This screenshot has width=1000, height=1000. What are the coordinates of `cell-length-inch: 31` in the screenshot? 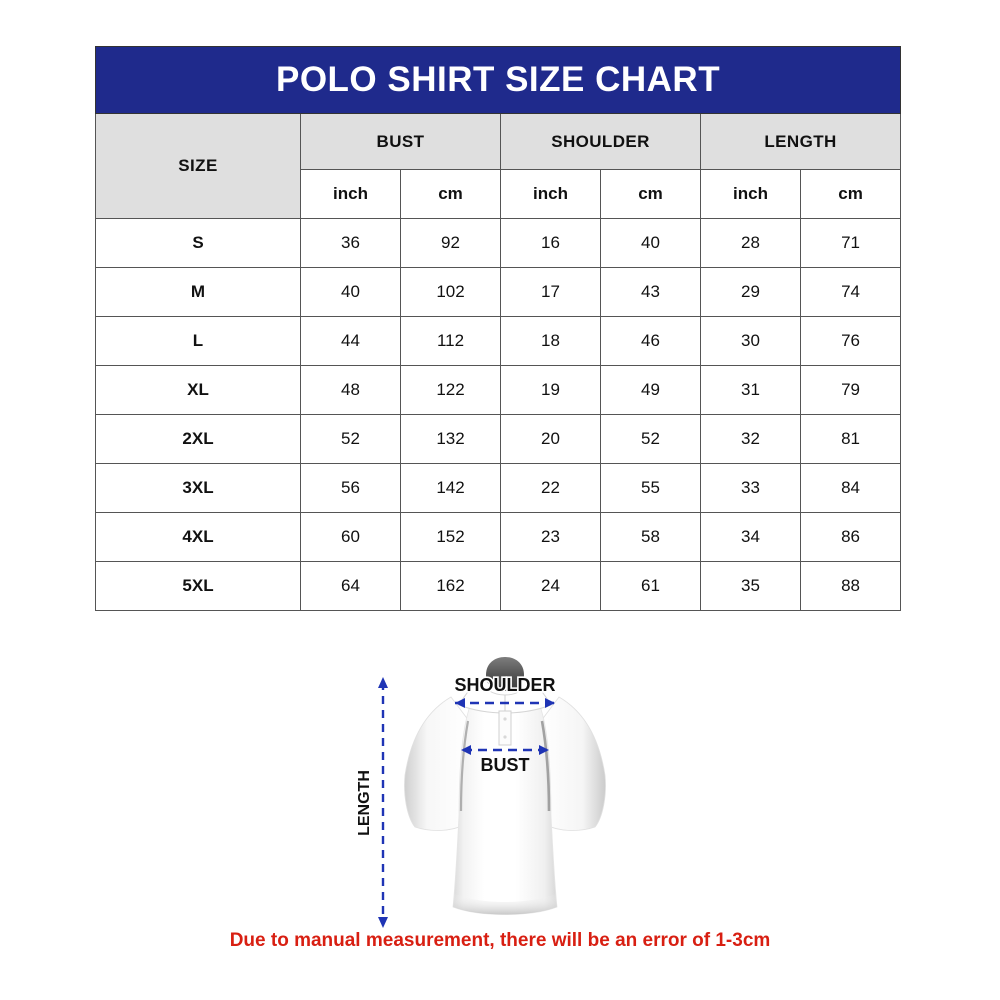 It's located at (750, 390).